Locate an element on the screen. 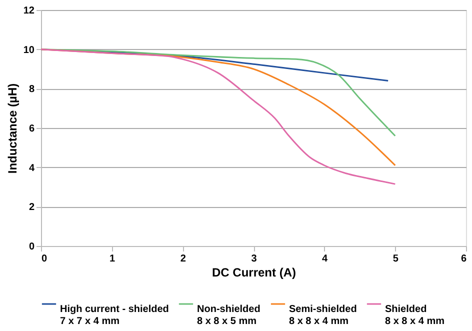 This screenshot has height=331, width=472. x-tick-label: 6 is located at coordinates (463, 259).